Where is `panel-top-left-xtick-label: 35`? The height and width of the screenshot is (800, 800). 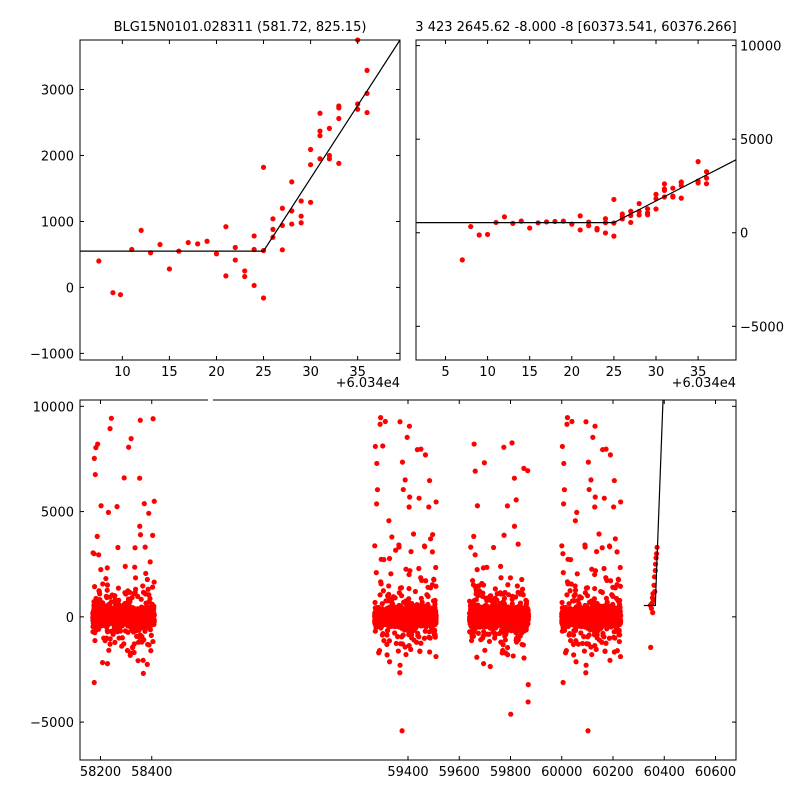
panel-top-left-xtick-label: 35 is located at coordinates (357, 372).